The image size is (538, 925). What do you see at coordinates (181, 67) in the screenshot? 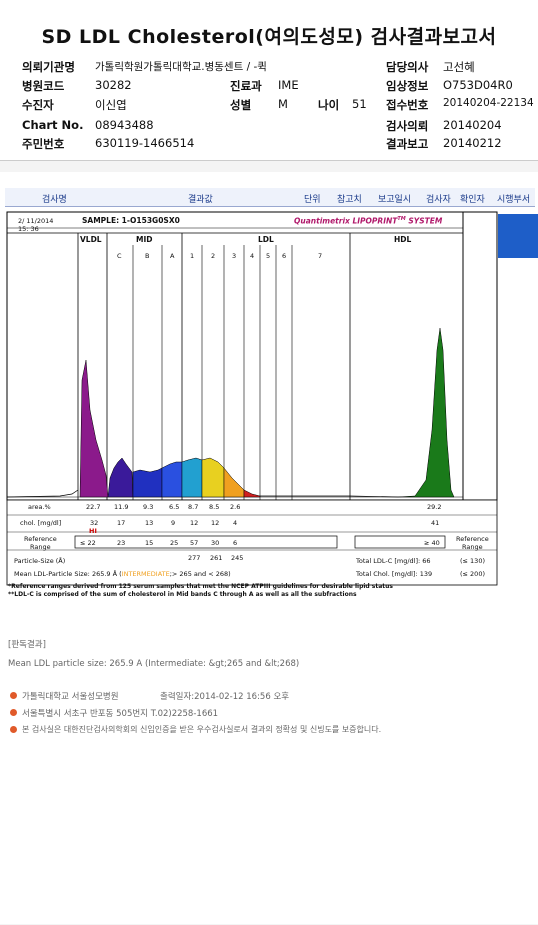
I see `institution-value: 가톨릭학원가톨릭대학교.병동센트 / -퀵` at bounding box center [181, 67].